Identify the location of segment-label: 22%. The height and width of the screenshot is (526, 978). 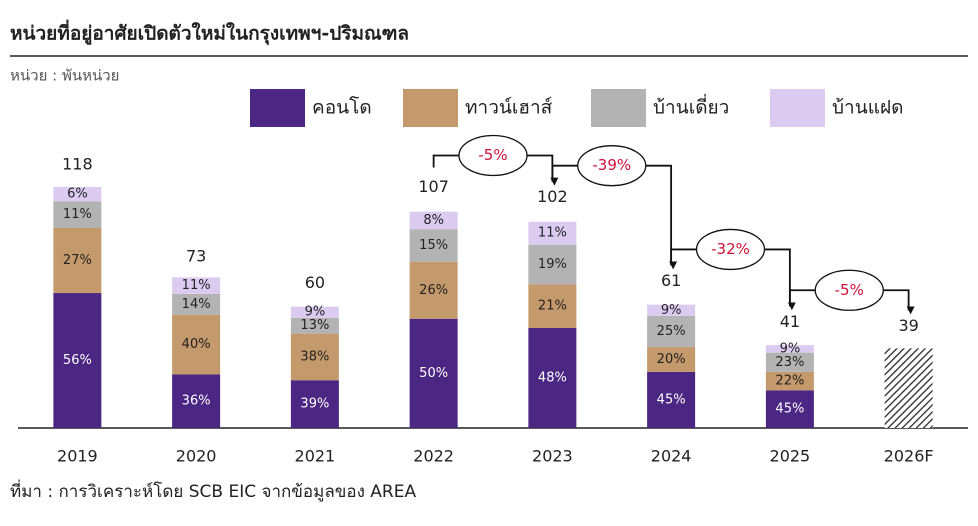
(789, 381).